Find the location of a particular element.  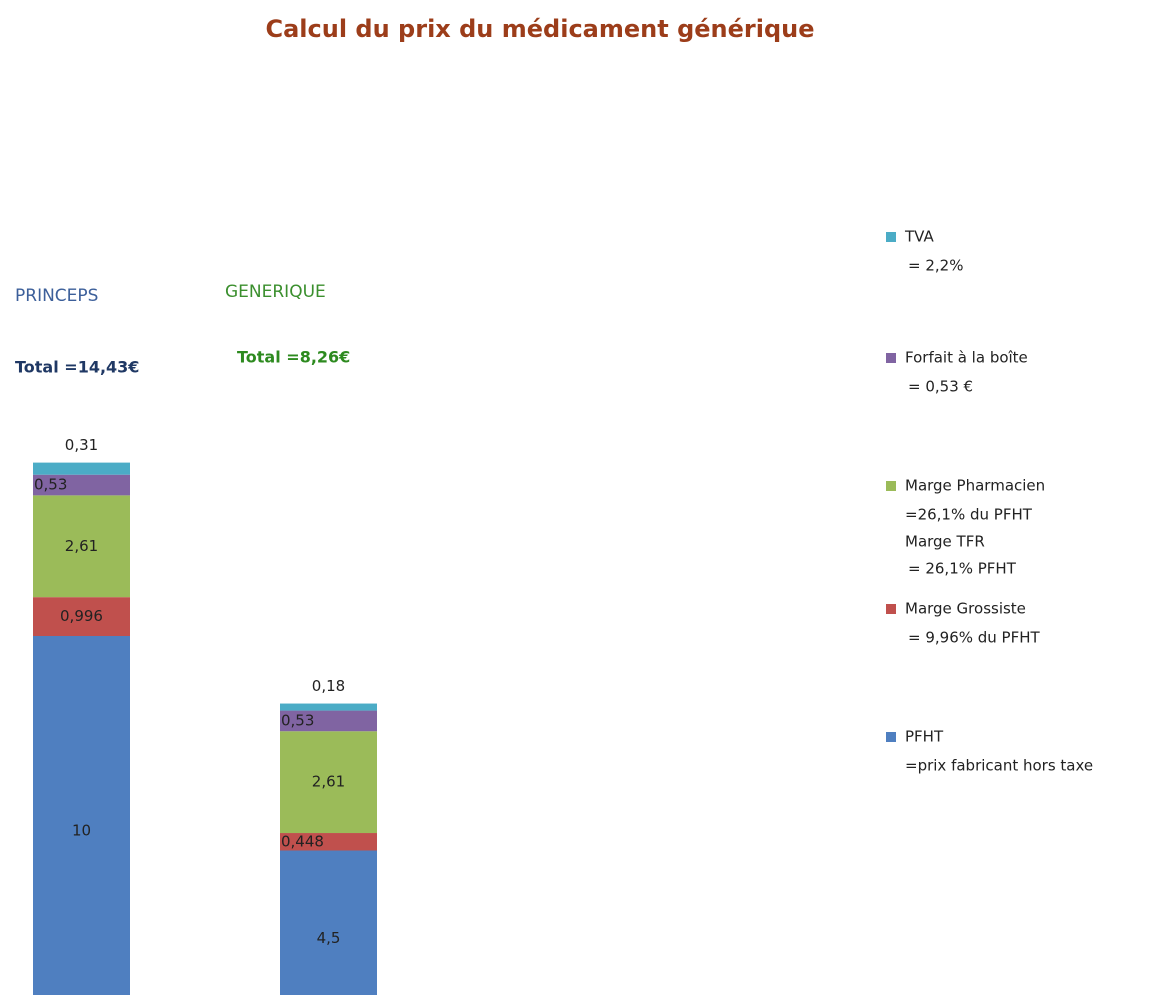

legend-label: Marge Pharmacien is located at coordinates (975, 486).